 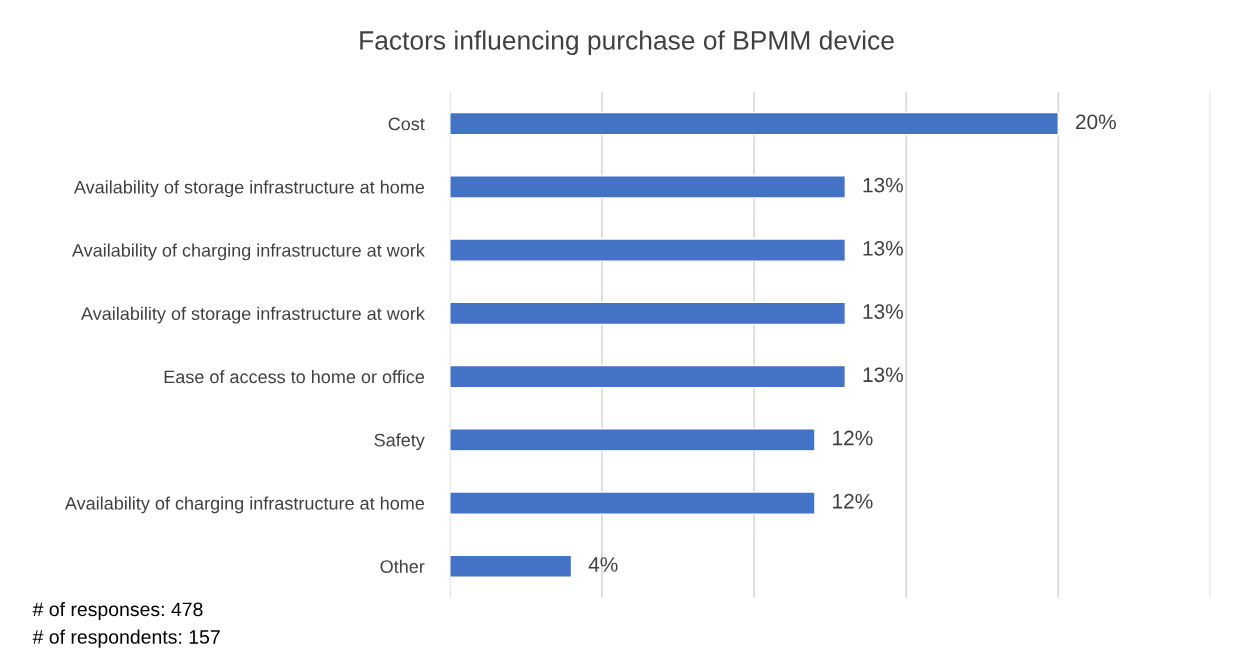 I want to click on y-tick-label: Cost, so click(x=406, y=124).